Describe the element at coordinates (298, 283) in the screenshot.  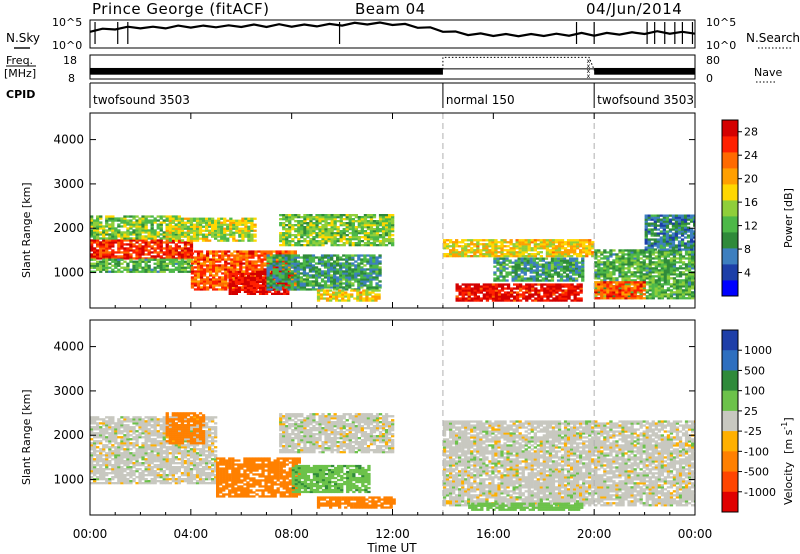
I see `heat-cell-6-1986` at that location.